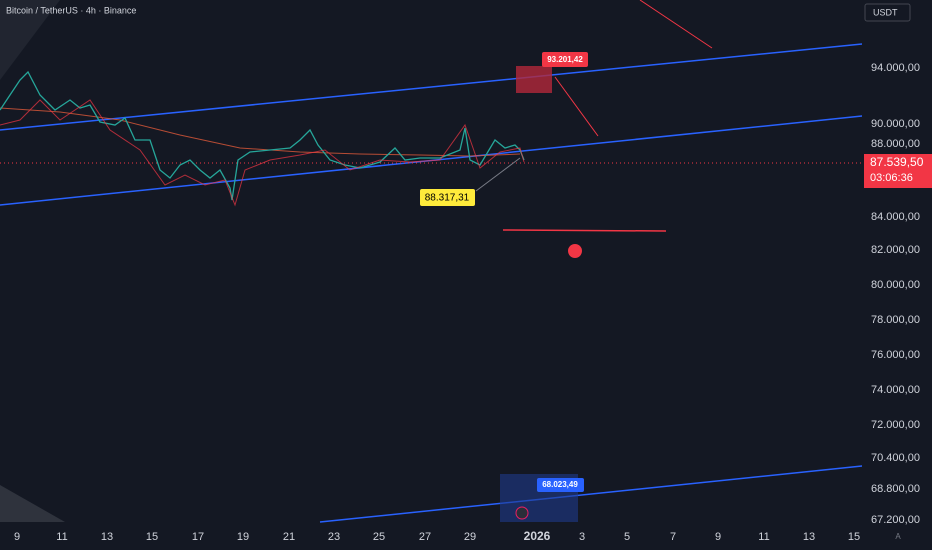 Image resolution: width=932 pixels, height=550 pixels. Describe the element at coordinates (895, 124) in the screenshot. I see `price-label: 90.000,00` at that location.